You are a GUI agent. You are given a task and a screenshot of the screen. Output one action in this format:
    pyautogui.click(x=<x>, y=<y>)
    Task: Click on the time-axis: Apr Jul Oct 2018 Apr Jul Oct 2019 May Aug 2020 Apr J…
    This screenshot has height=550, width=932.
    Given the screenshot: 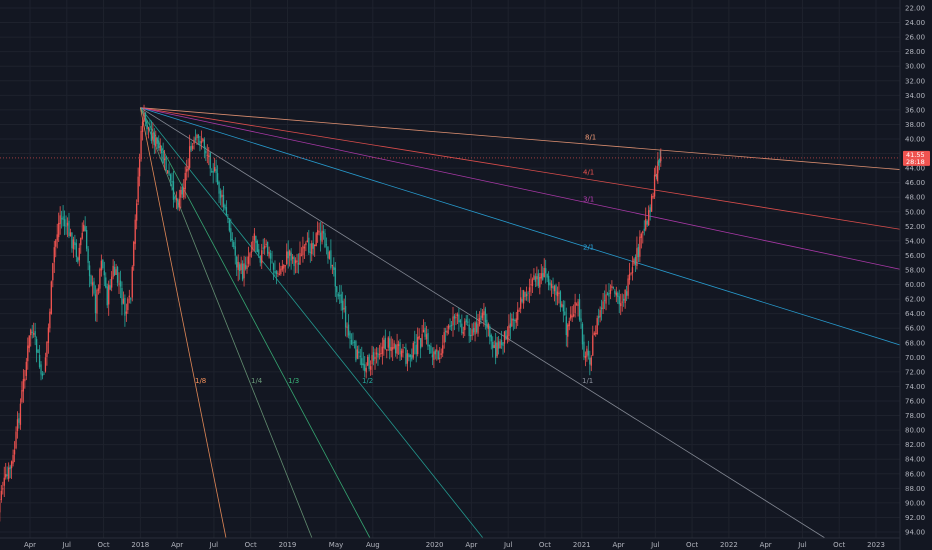 What is the action you would take?
    pyautogui.click(x=450, y=543)
    